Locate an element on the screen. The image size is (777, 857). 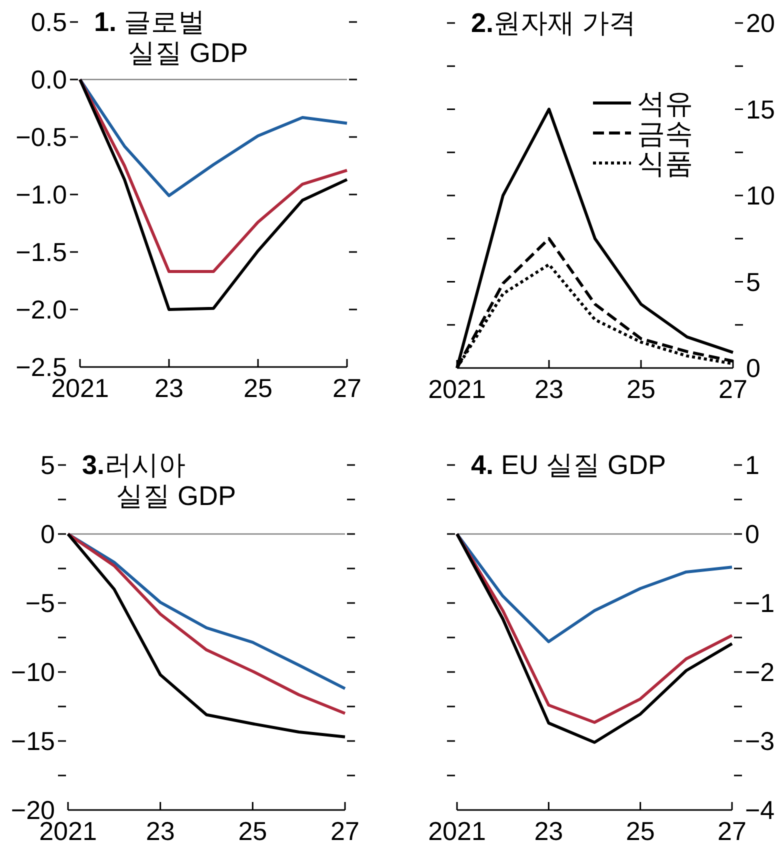
y2-tick-label: 10 is located at coordinates (760, 195).